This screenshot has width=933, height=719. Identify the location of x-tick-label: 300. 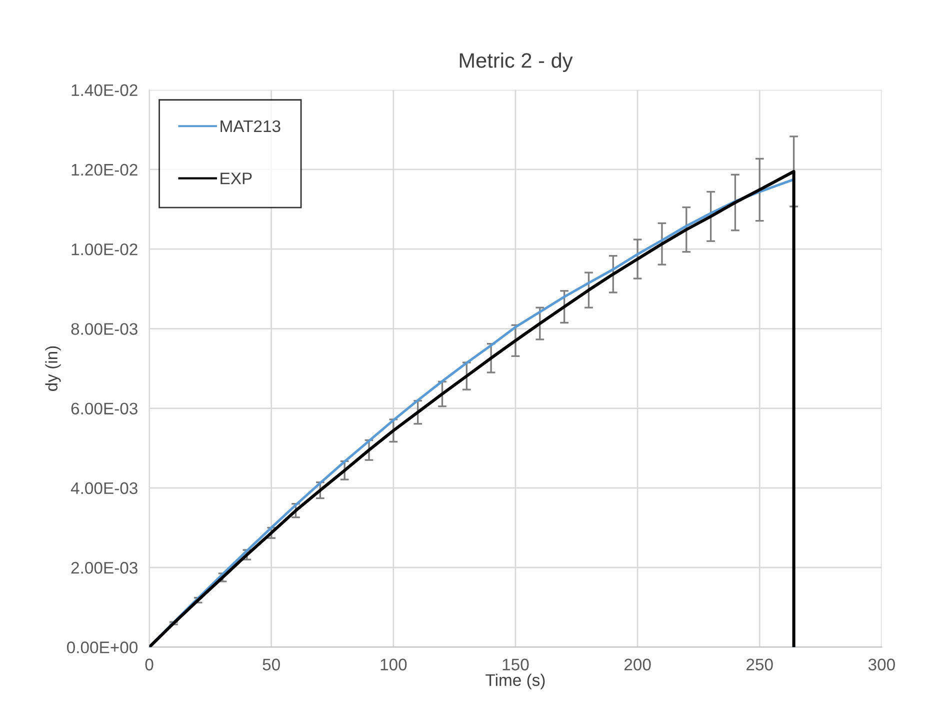
(881, 664).